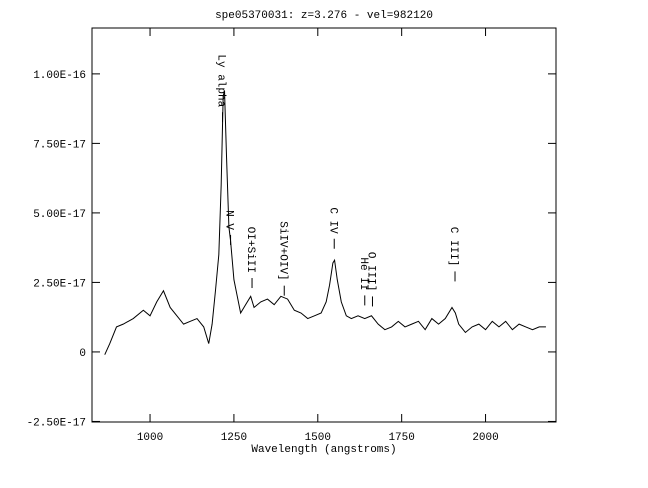 The width and height of the screenshot is (648, 488). I want to click on line-label: C IV, so click(332, 220).